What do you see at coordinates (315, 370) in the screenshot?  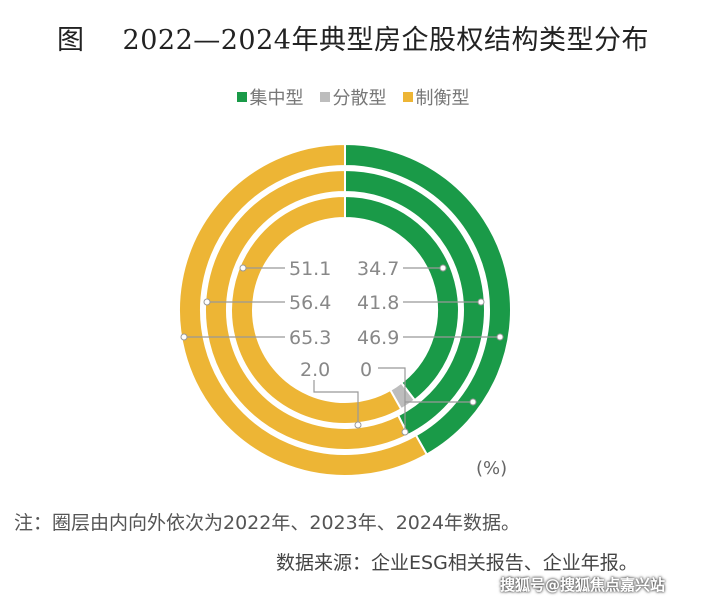 I see `data-label: 2.0` at bounding box center [315, 370].